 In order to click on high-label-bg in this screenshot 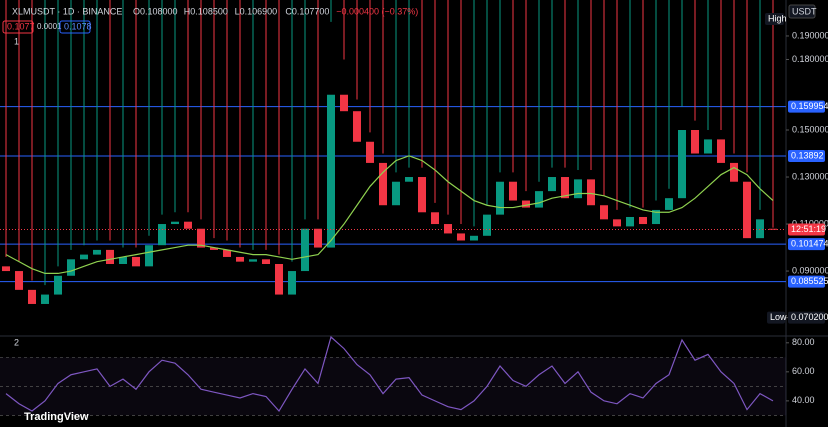, I will do `click(774, 19)`.